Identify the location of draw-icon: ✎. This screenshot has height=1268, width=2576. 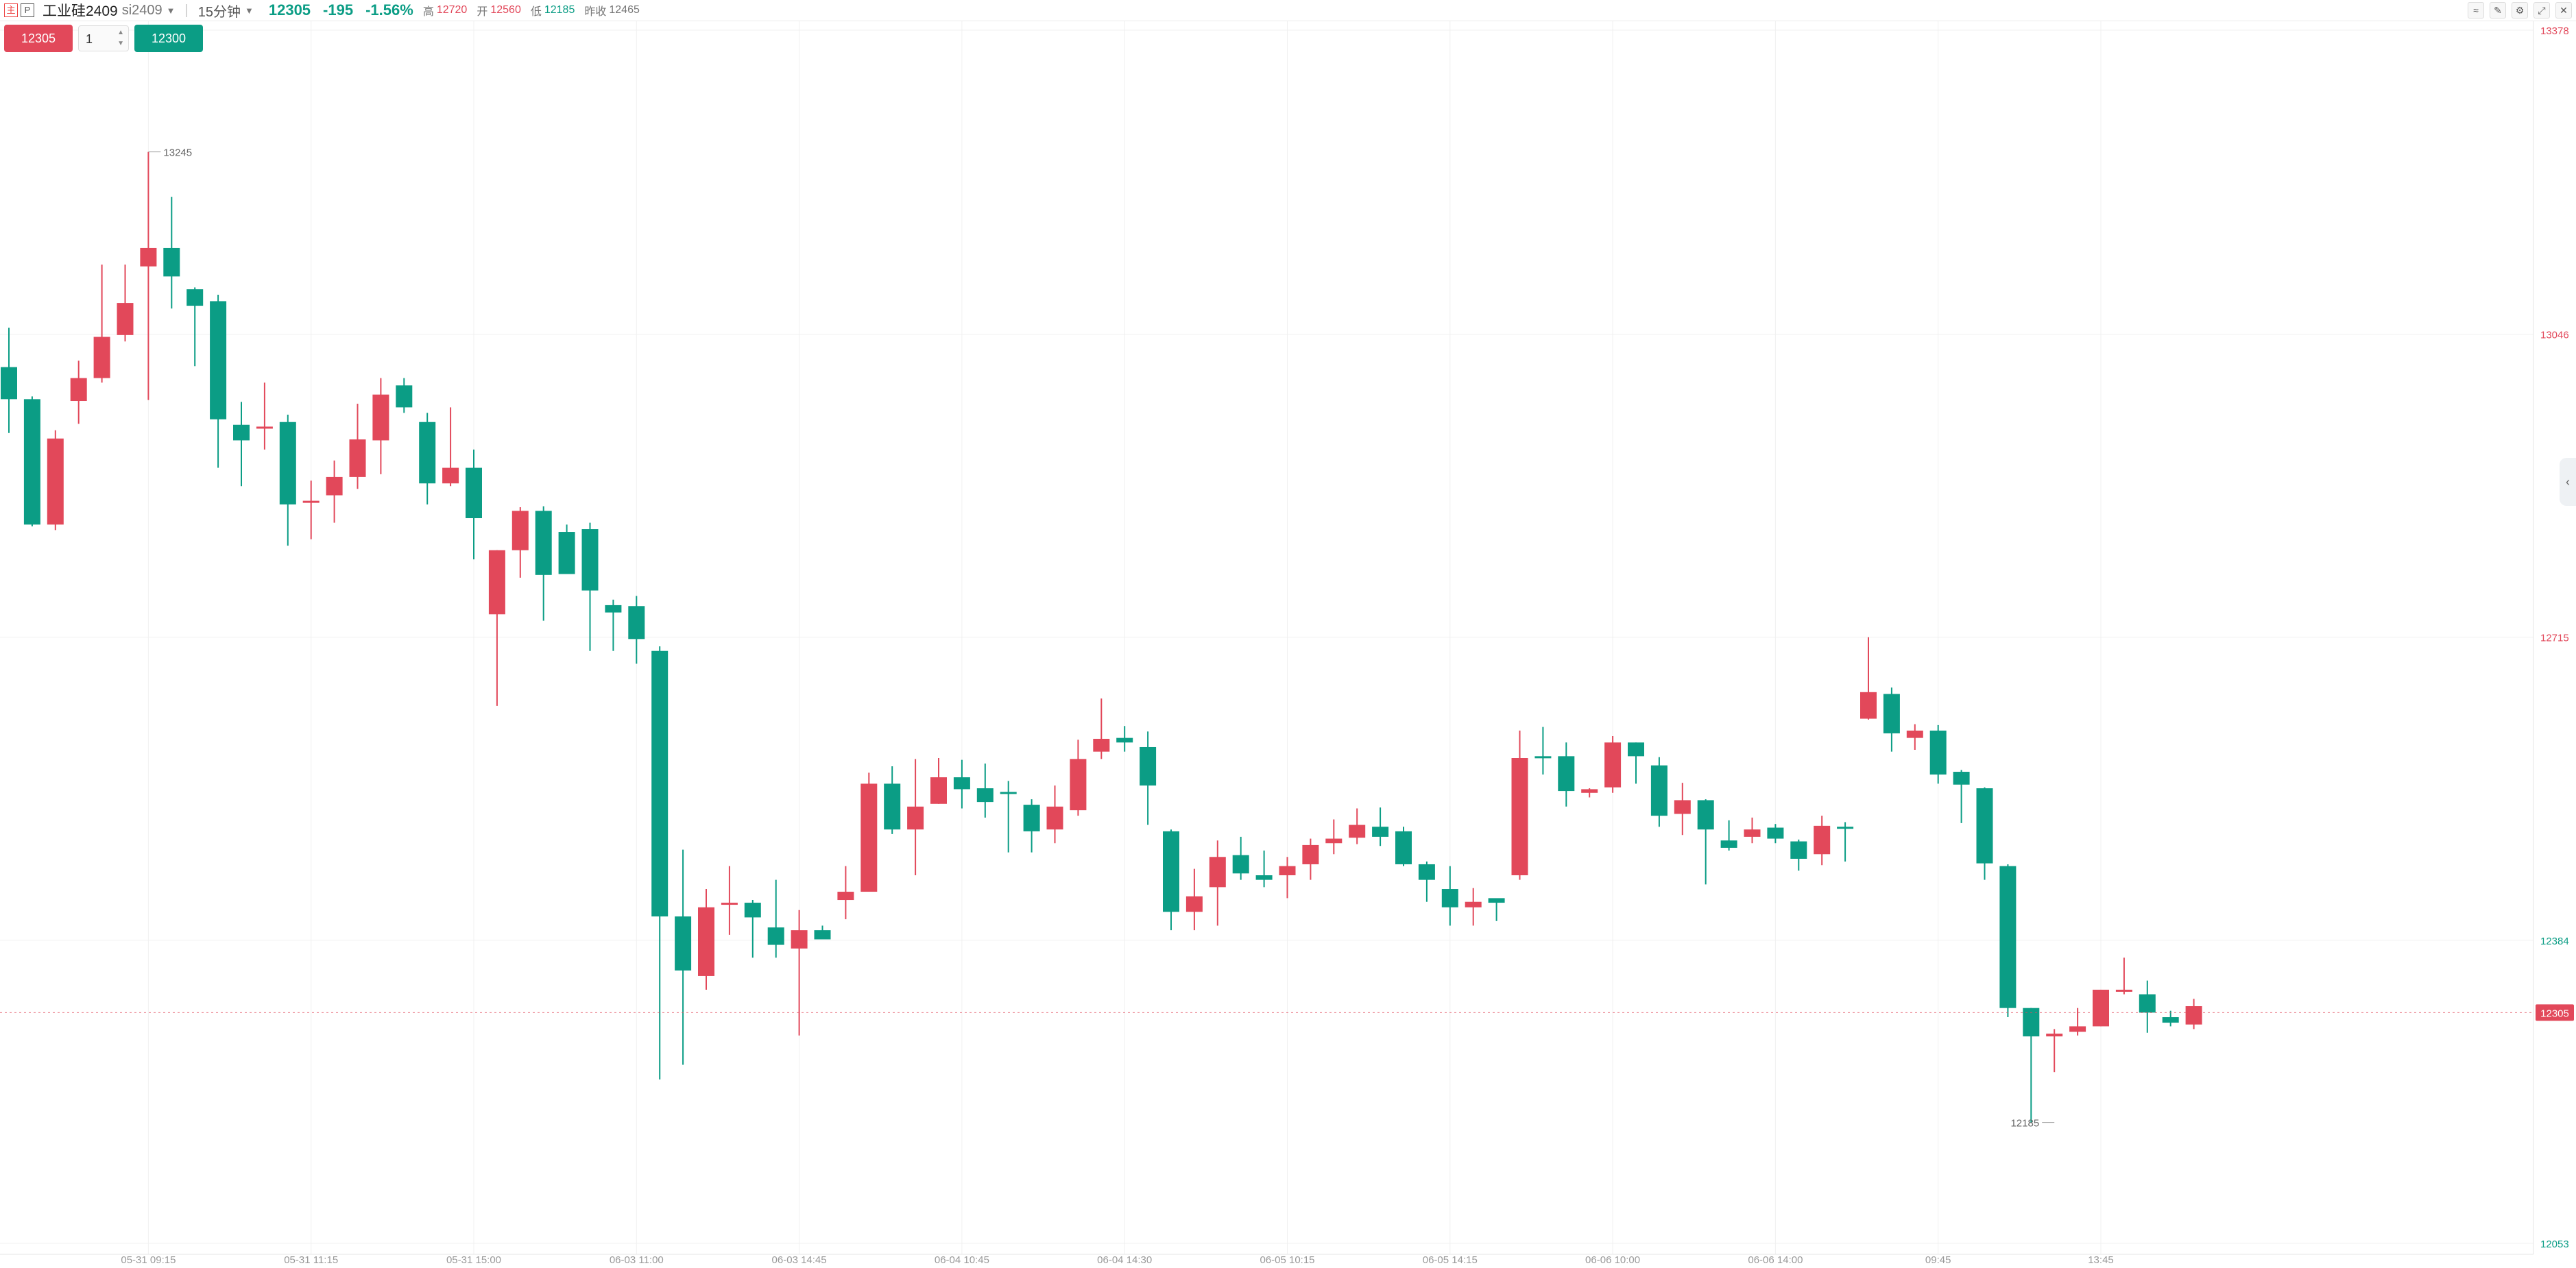
(2498, 10).